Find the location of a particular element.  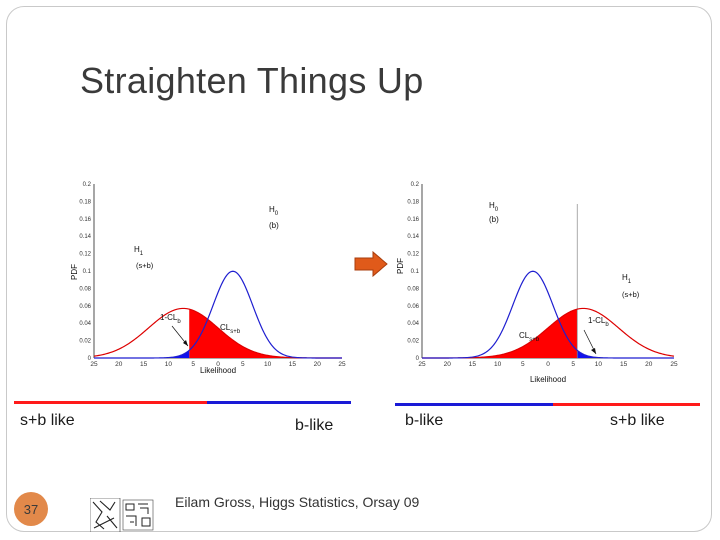

right-xlabel: Likelihood is located at coordinates (548, 379).